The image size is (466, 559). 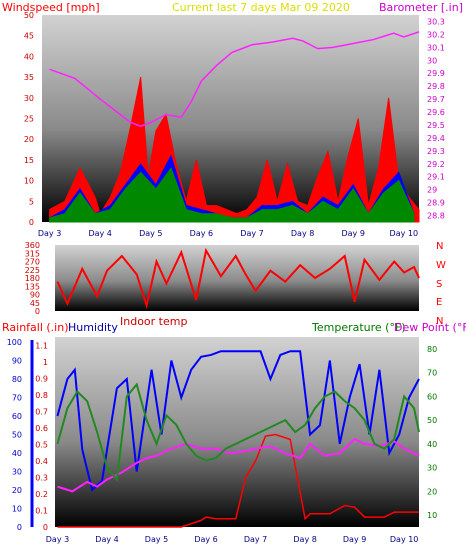 I want to click on wind-y-tick: 15, so click(x=29, y=160).